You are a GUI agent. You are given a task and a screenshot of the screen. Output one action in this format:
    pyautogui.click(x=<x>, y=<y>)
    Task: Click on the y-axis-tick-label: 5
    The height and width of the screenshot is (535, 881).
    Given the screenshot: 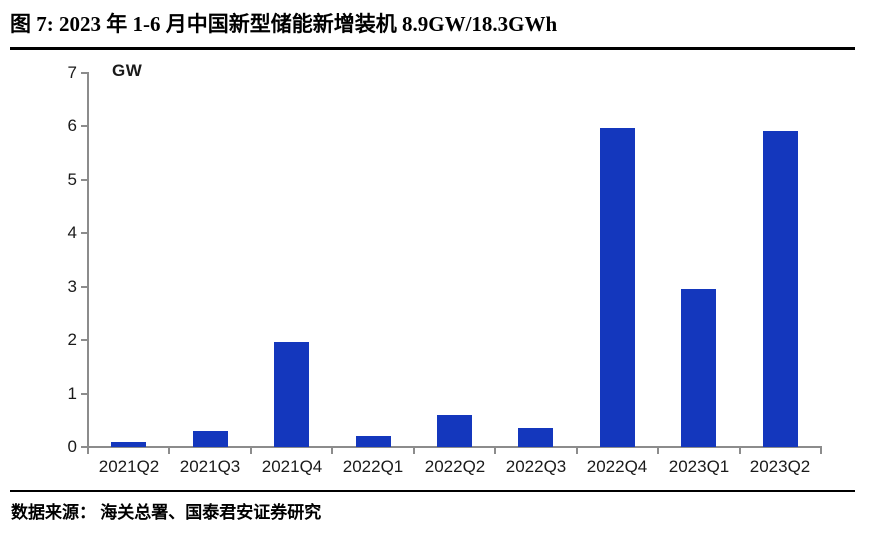 What is the action you would take?
    pyautogui.click(x=72, y=179)
    